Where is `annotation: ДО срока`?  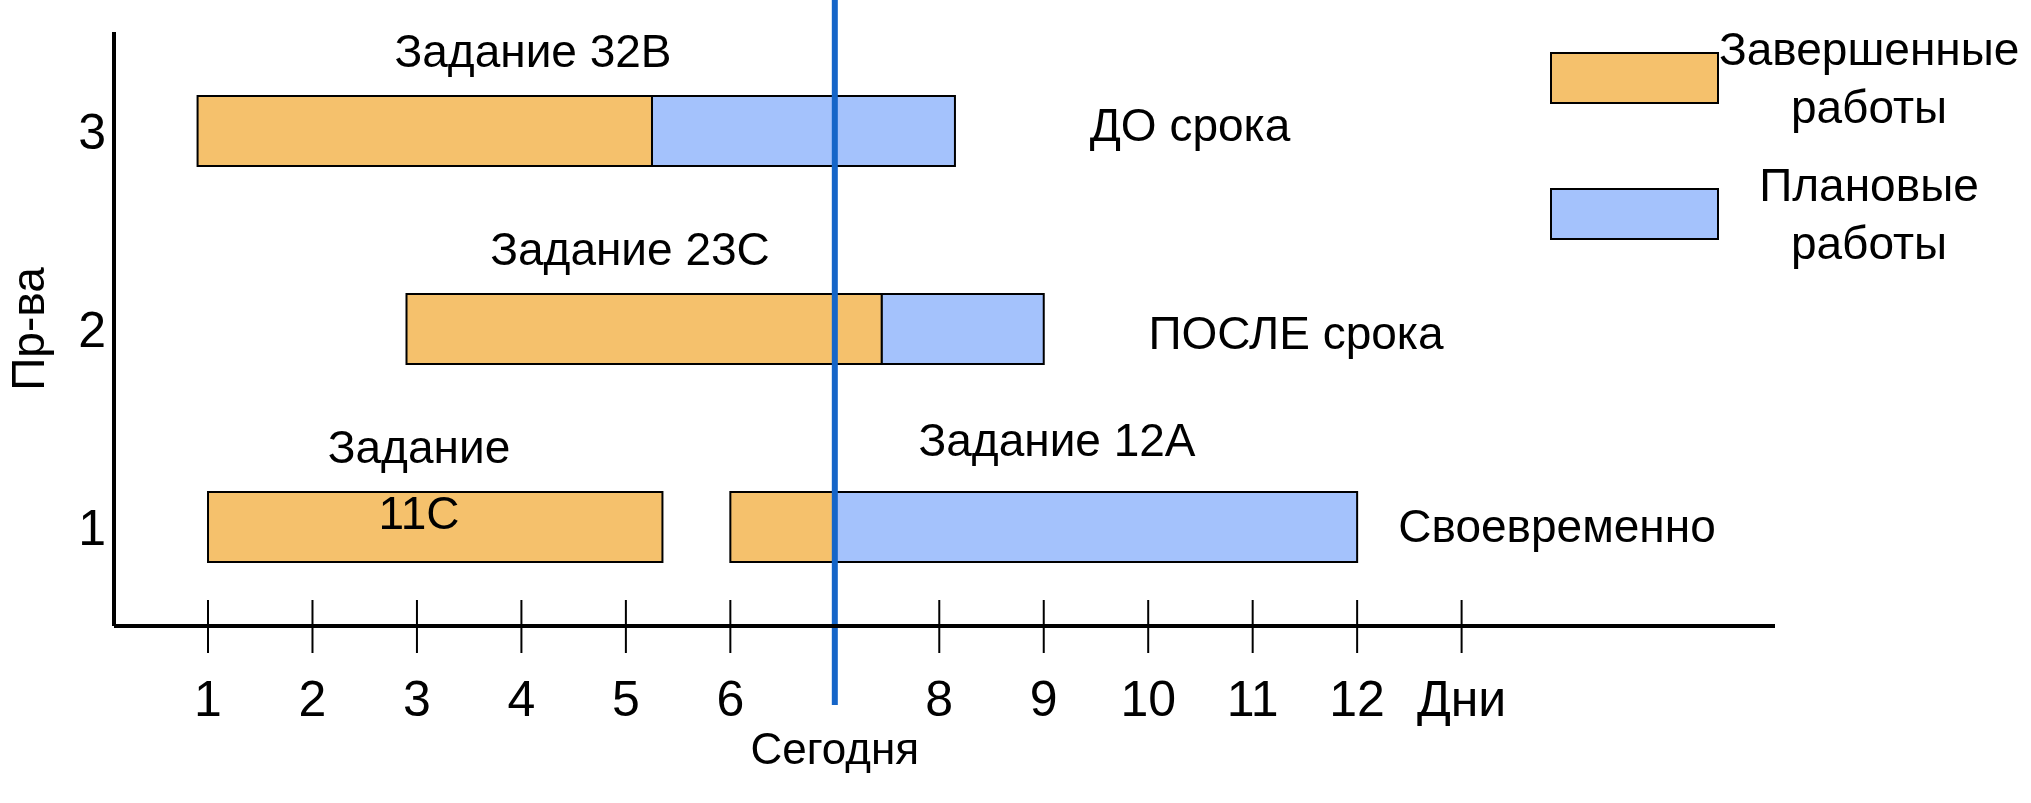 annotation: ДО срока is located at coordinates (1190, 125).